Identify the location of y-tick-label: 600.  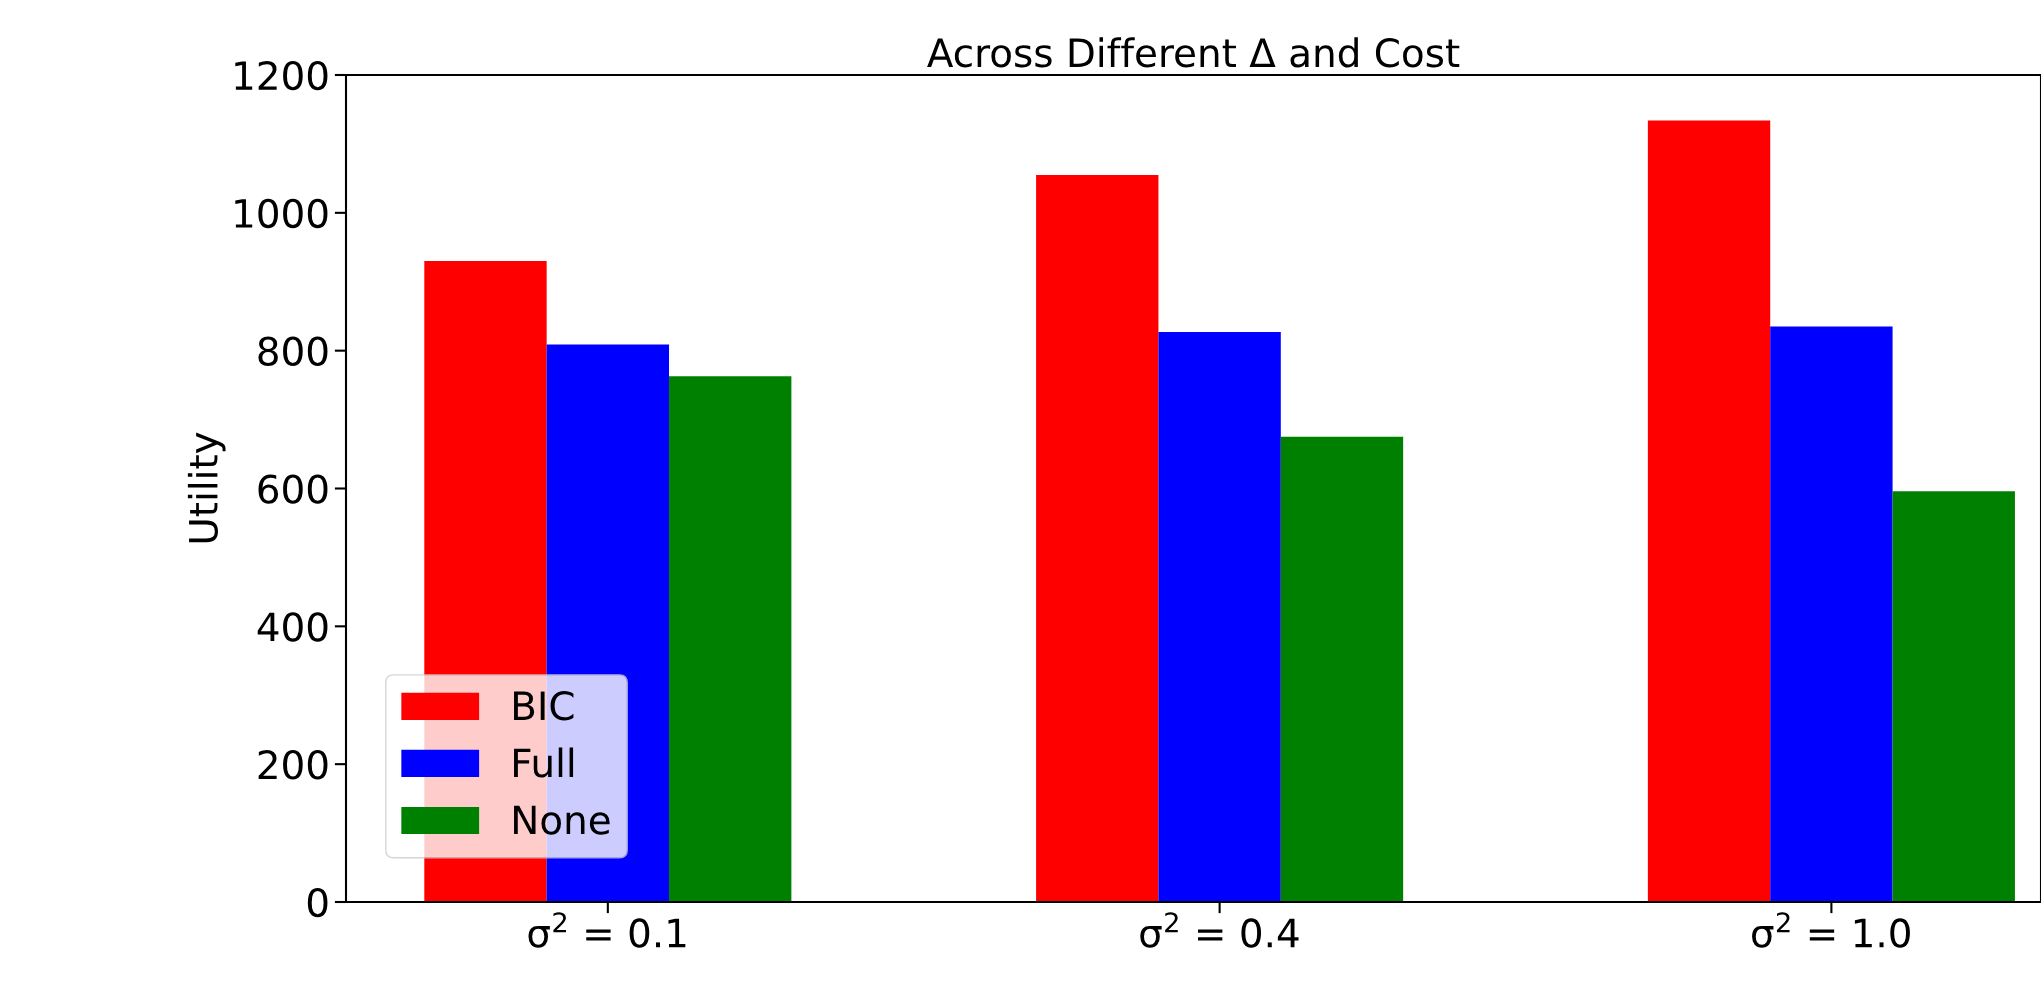
(293, 489).